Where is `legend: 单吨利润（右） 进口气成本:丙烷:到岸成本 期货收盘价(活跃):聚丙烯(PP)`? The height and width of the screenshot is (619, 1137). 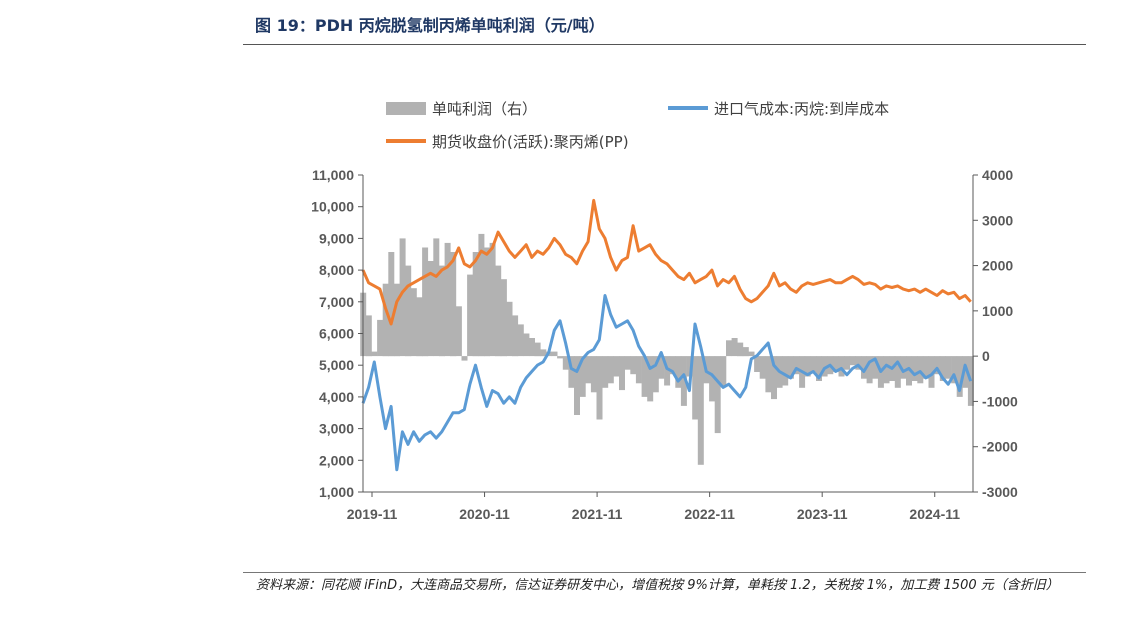 legend: 单吨利润（右） 进口气成本:丙烷:到岸成本 期货收盘价(活跃):聚丙烯(PP) is located at coordinates (637, 125).